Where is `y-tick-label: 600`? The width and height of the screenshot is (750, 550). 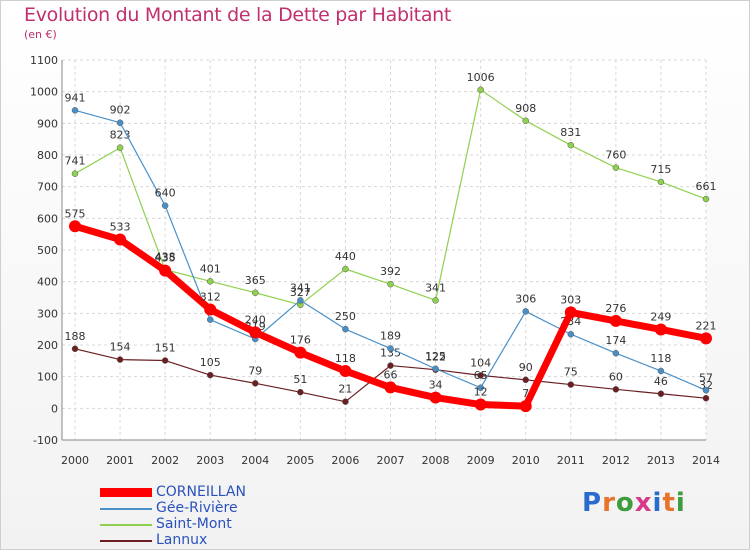 y-tick-label: 600 is located at coordinates (47, 218).